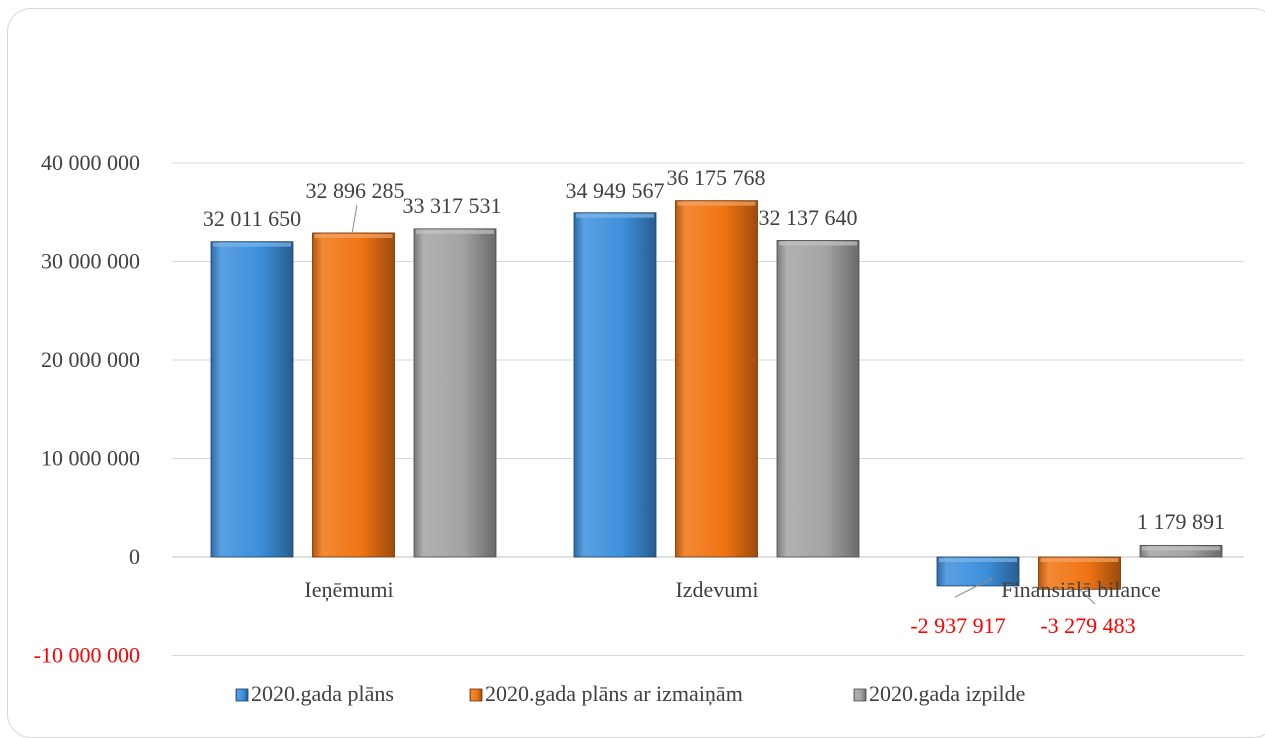 This screenshot has height=738, width=1265. I want to click on data-label: -2 937 917, so click(957, 625).